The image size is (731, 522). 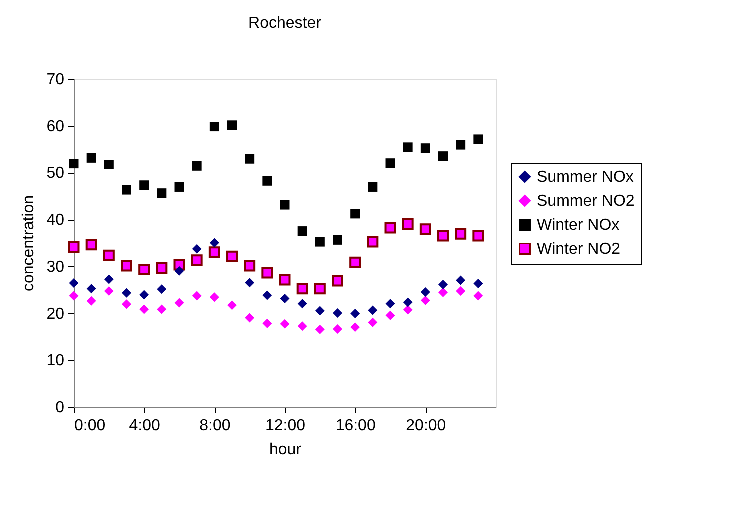 What do you see at coordinates (215, 426) in the screenshot?
I see `x-tick-label: 8:00` at bounding box center [215, 426].